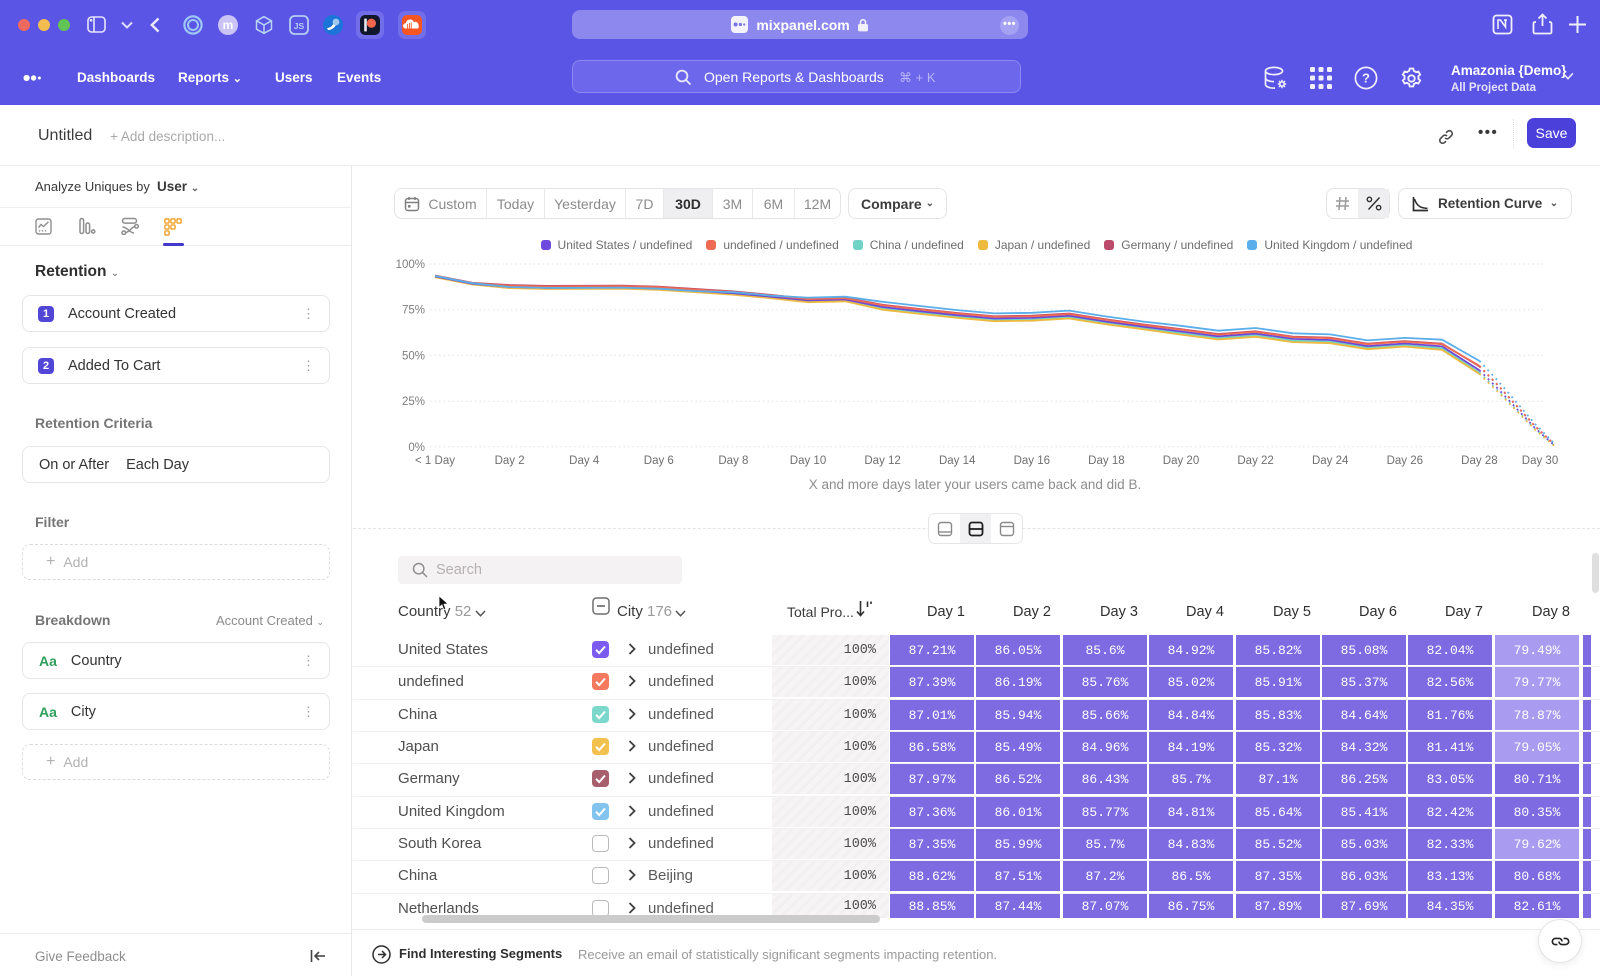 This screenshot has height=976, width=1600. Describe the element at coordinates (659, 461) in the screenshot. I see `svg-text: Day 6` at that location.